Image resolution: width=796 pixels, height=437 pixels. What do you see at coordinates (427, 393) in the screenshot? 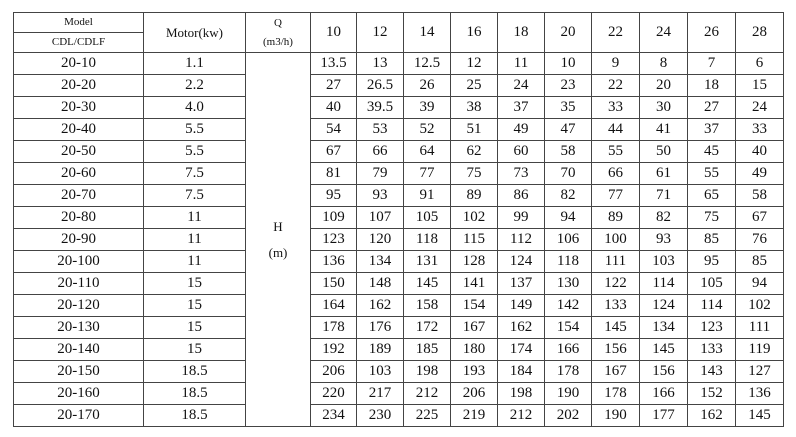
I see `head-value-cell: 212` at bounding box center [427, 393].